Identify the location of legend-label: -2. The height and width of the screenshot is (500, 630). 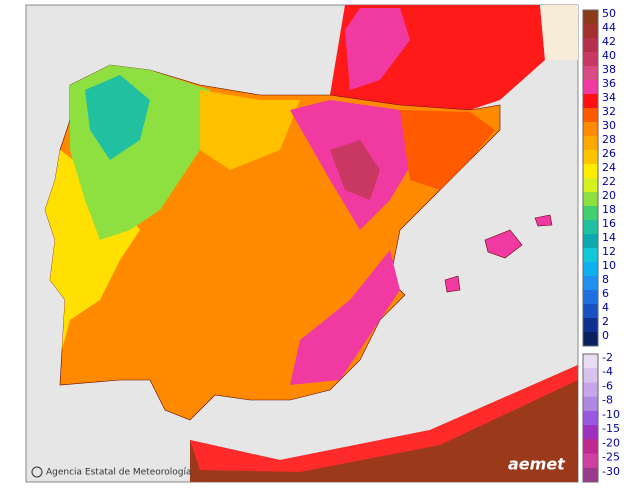
(607, 357).